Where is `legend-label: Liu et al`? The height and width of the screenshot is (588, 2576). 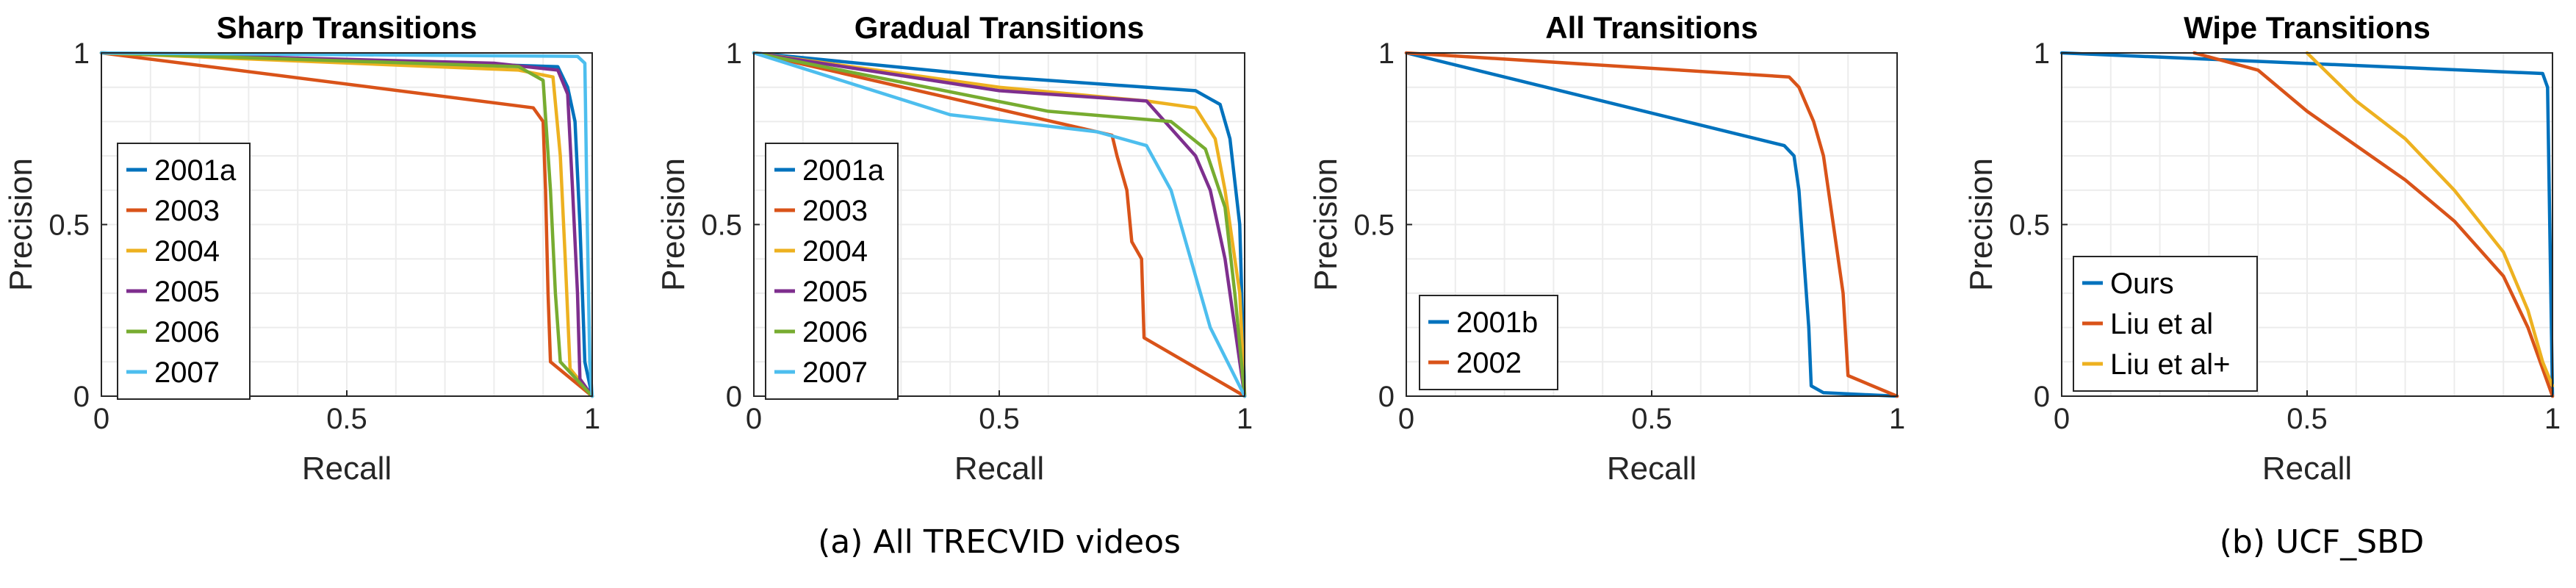
legend-label: Liu et al is located at coordinates (2161, 324).